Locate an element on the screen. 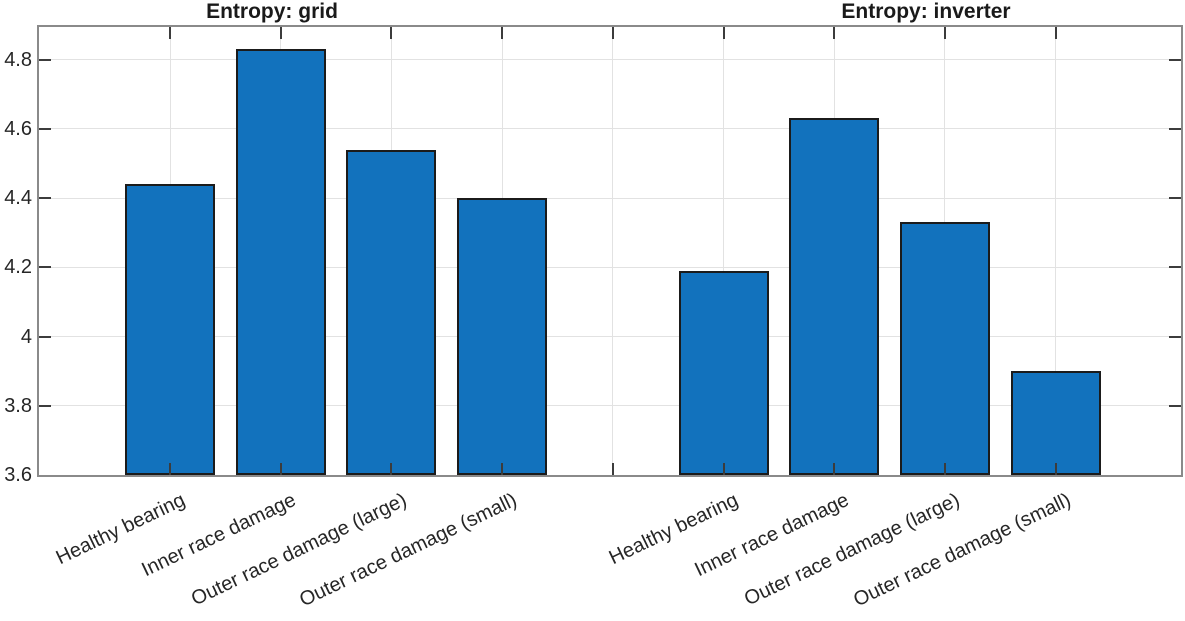 This screenshot has height=621, width=1185. chart-title-left: Entropy: grid is located at coordinates (272, 11).